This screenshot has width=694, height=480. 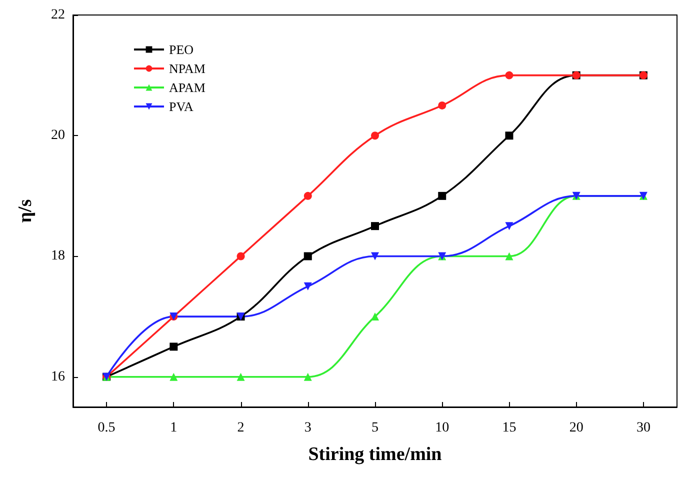 I want to click on x-tick-label: 30, so click(x=643, y=428).